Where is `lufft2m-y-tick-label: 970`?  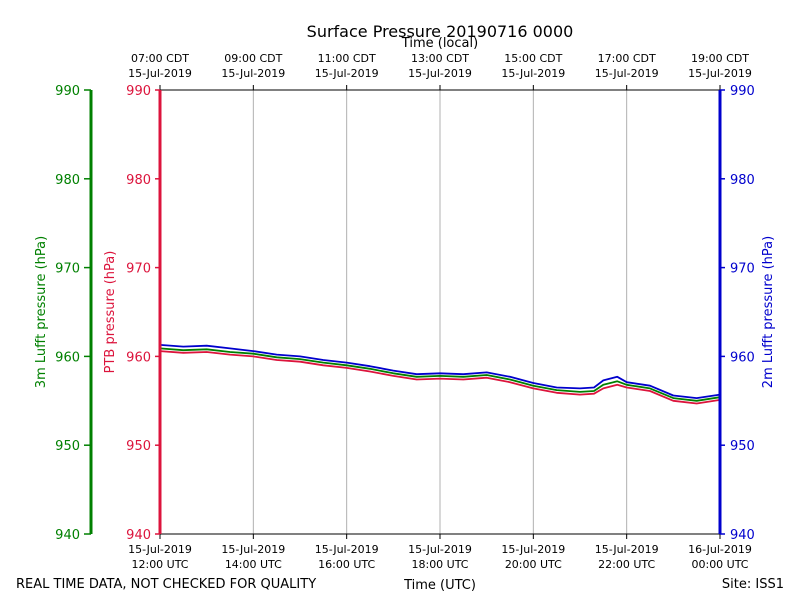 lufft2m-y-tick-label: 970 is located at coordinates (742, 269).